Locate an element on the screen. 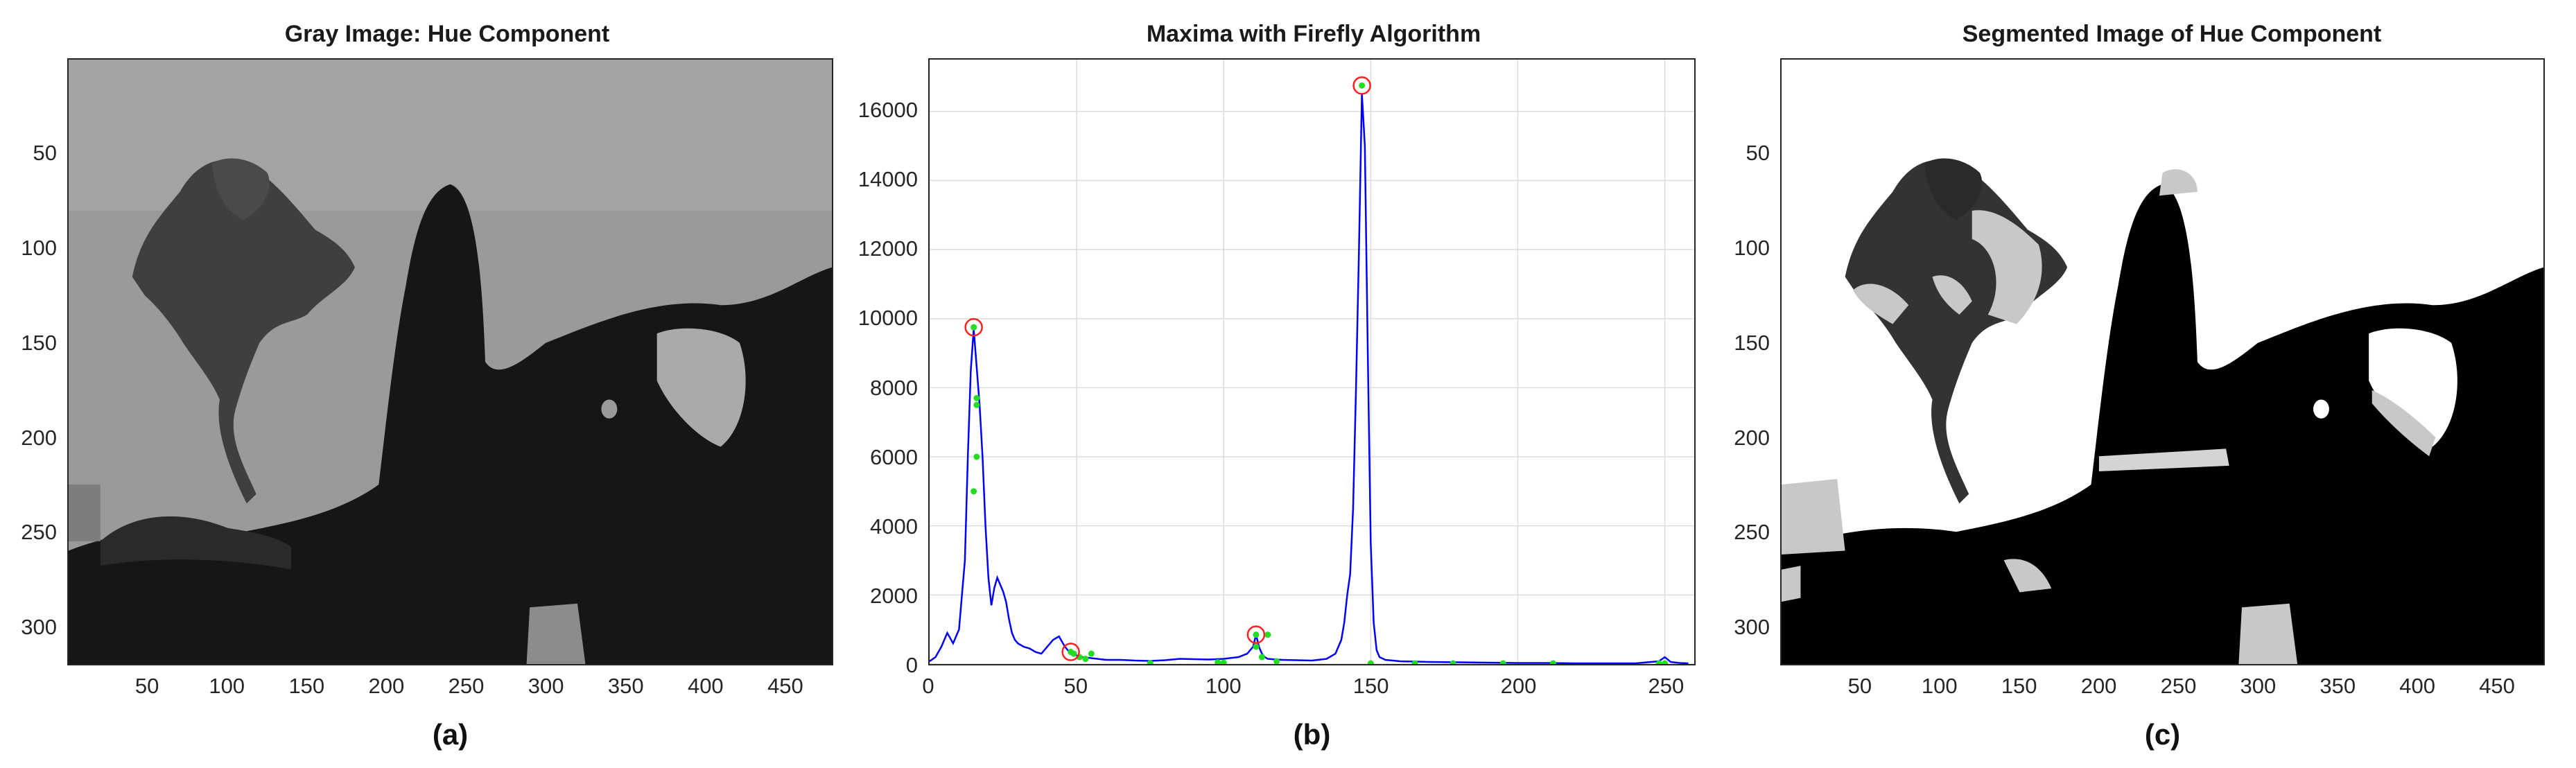 Image resolution: width=2576 pixels, height=768 pixels. y-tick-label: 2000 is located at coordinates (894, 595).